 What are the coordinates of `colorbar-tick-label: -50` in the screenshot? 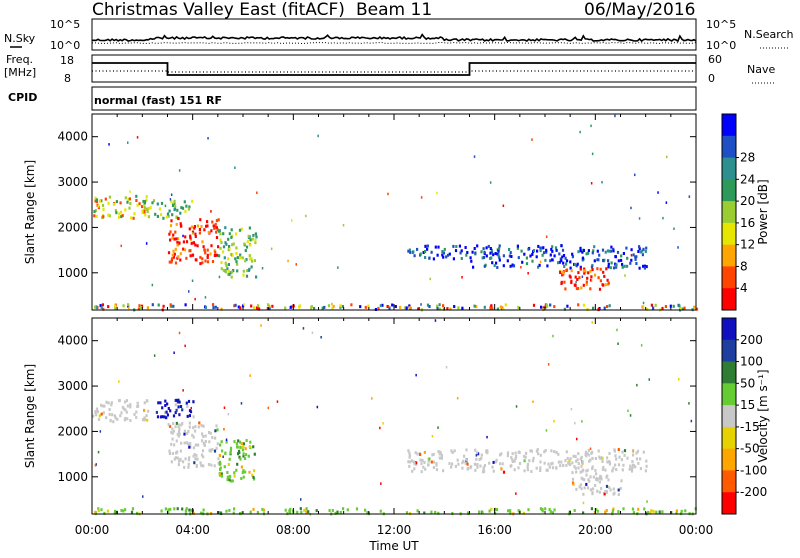 It's located at (750, 449).